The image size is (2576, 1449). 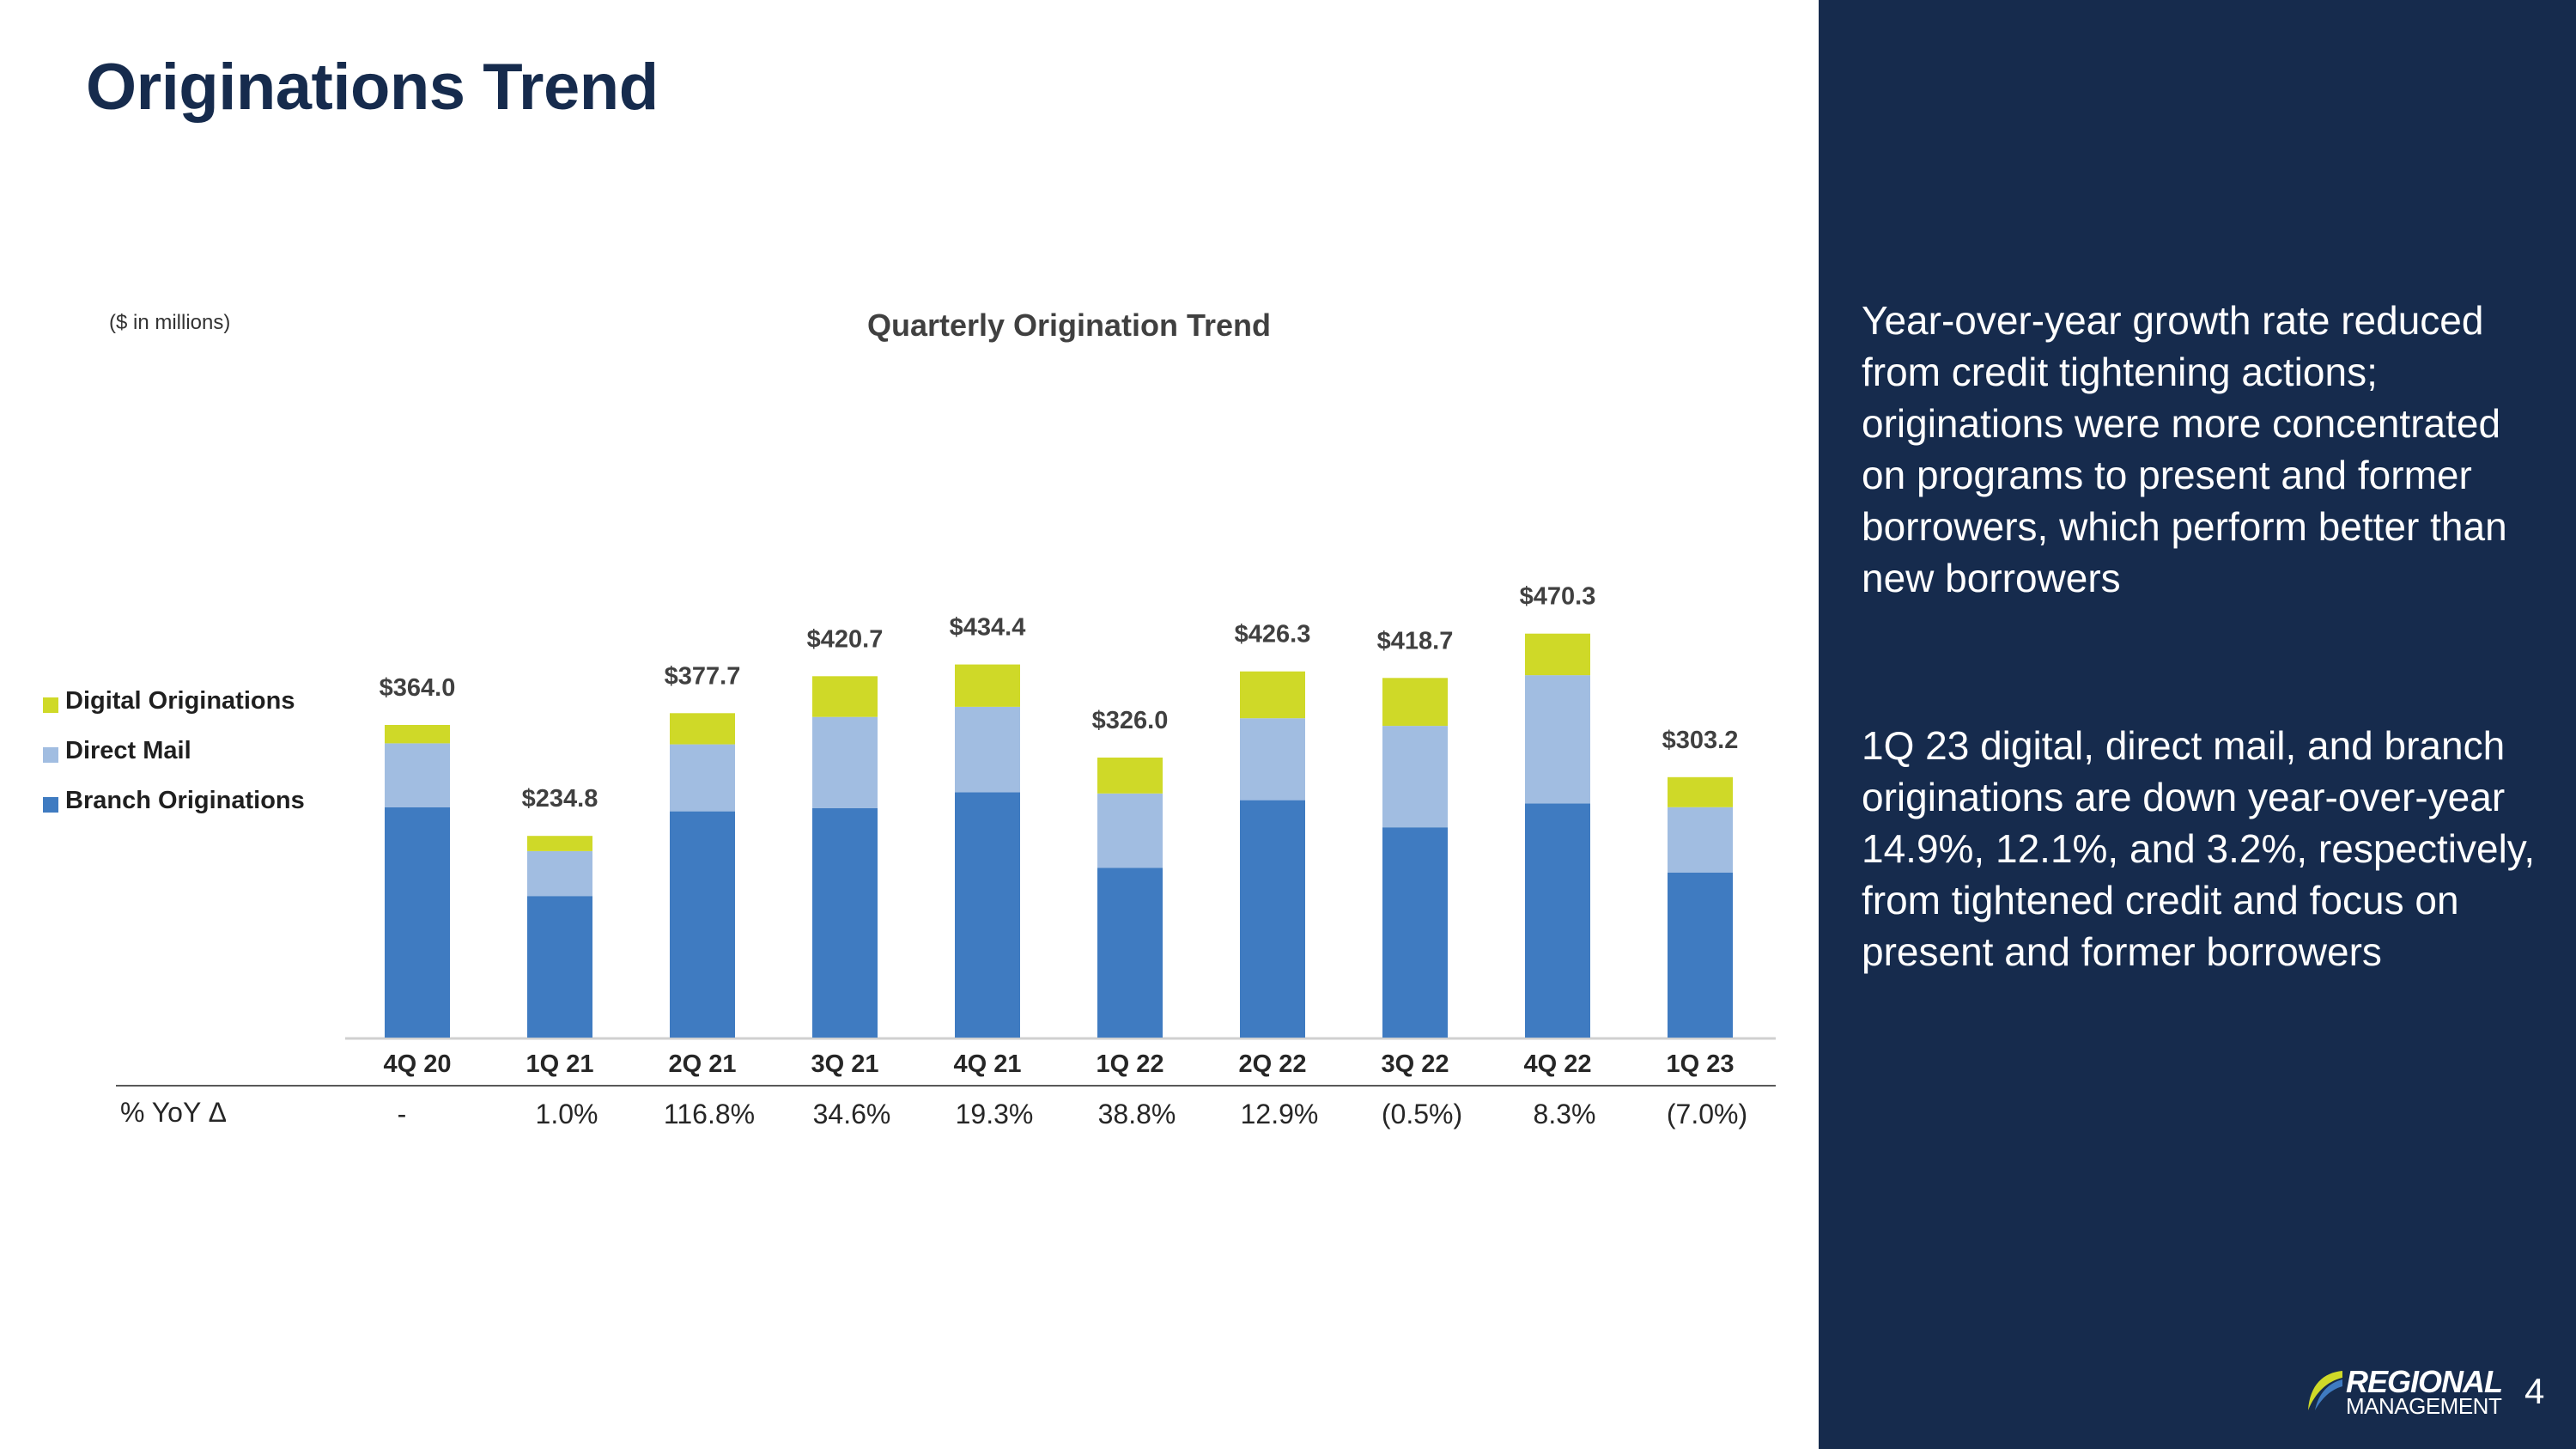 I want to click on x-tick-label-4q-22: 4Q 22, so click(x=1558, y=1064).